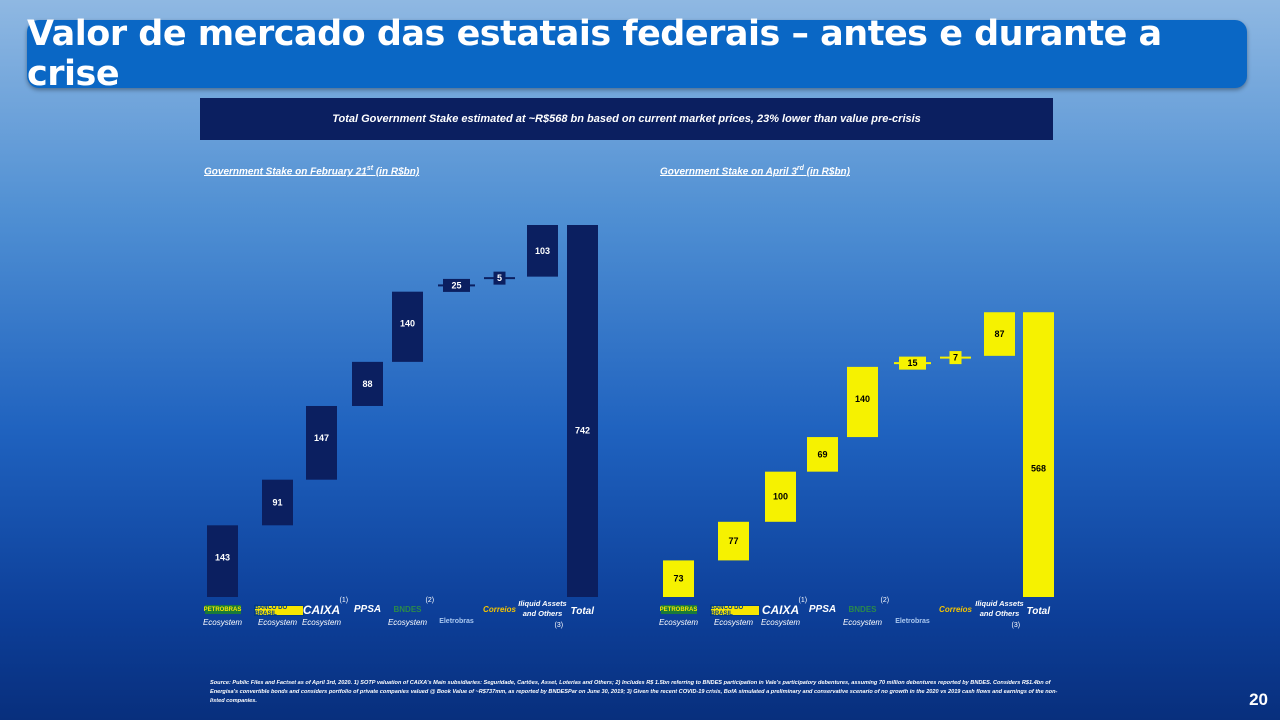 The height and width of the screenshot is (720, 1280). I want to click on footnote-marker-right-7: (3), so click(1016, 625).